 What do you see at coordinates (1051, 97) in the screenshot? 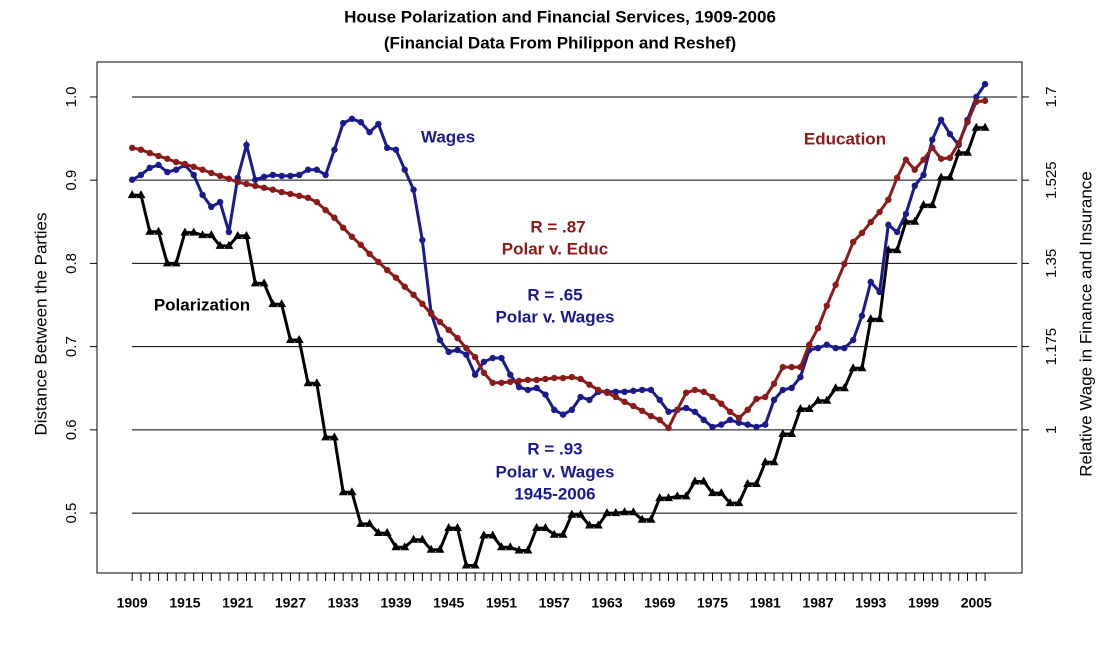
I see `y2-tick-label: 1.7` at bounding box center [1051, 97].